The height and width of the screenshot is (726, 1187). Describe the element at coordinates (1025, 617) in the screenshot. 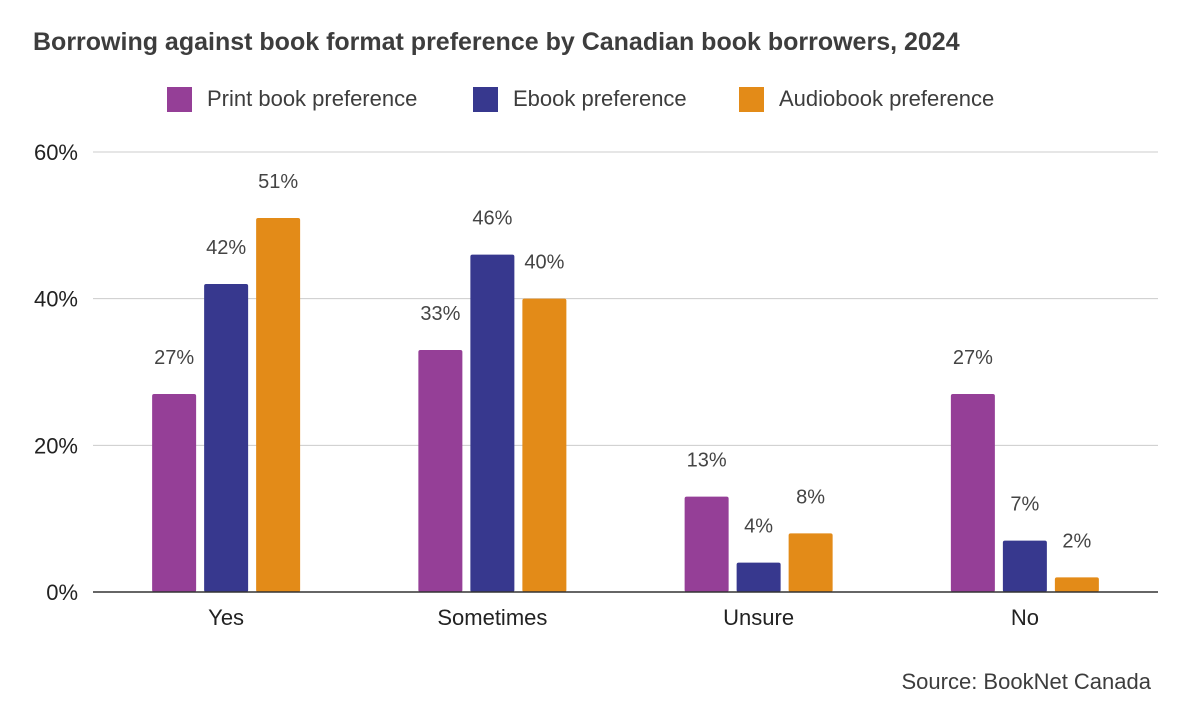

I see `x-tick-label: No` at that location.